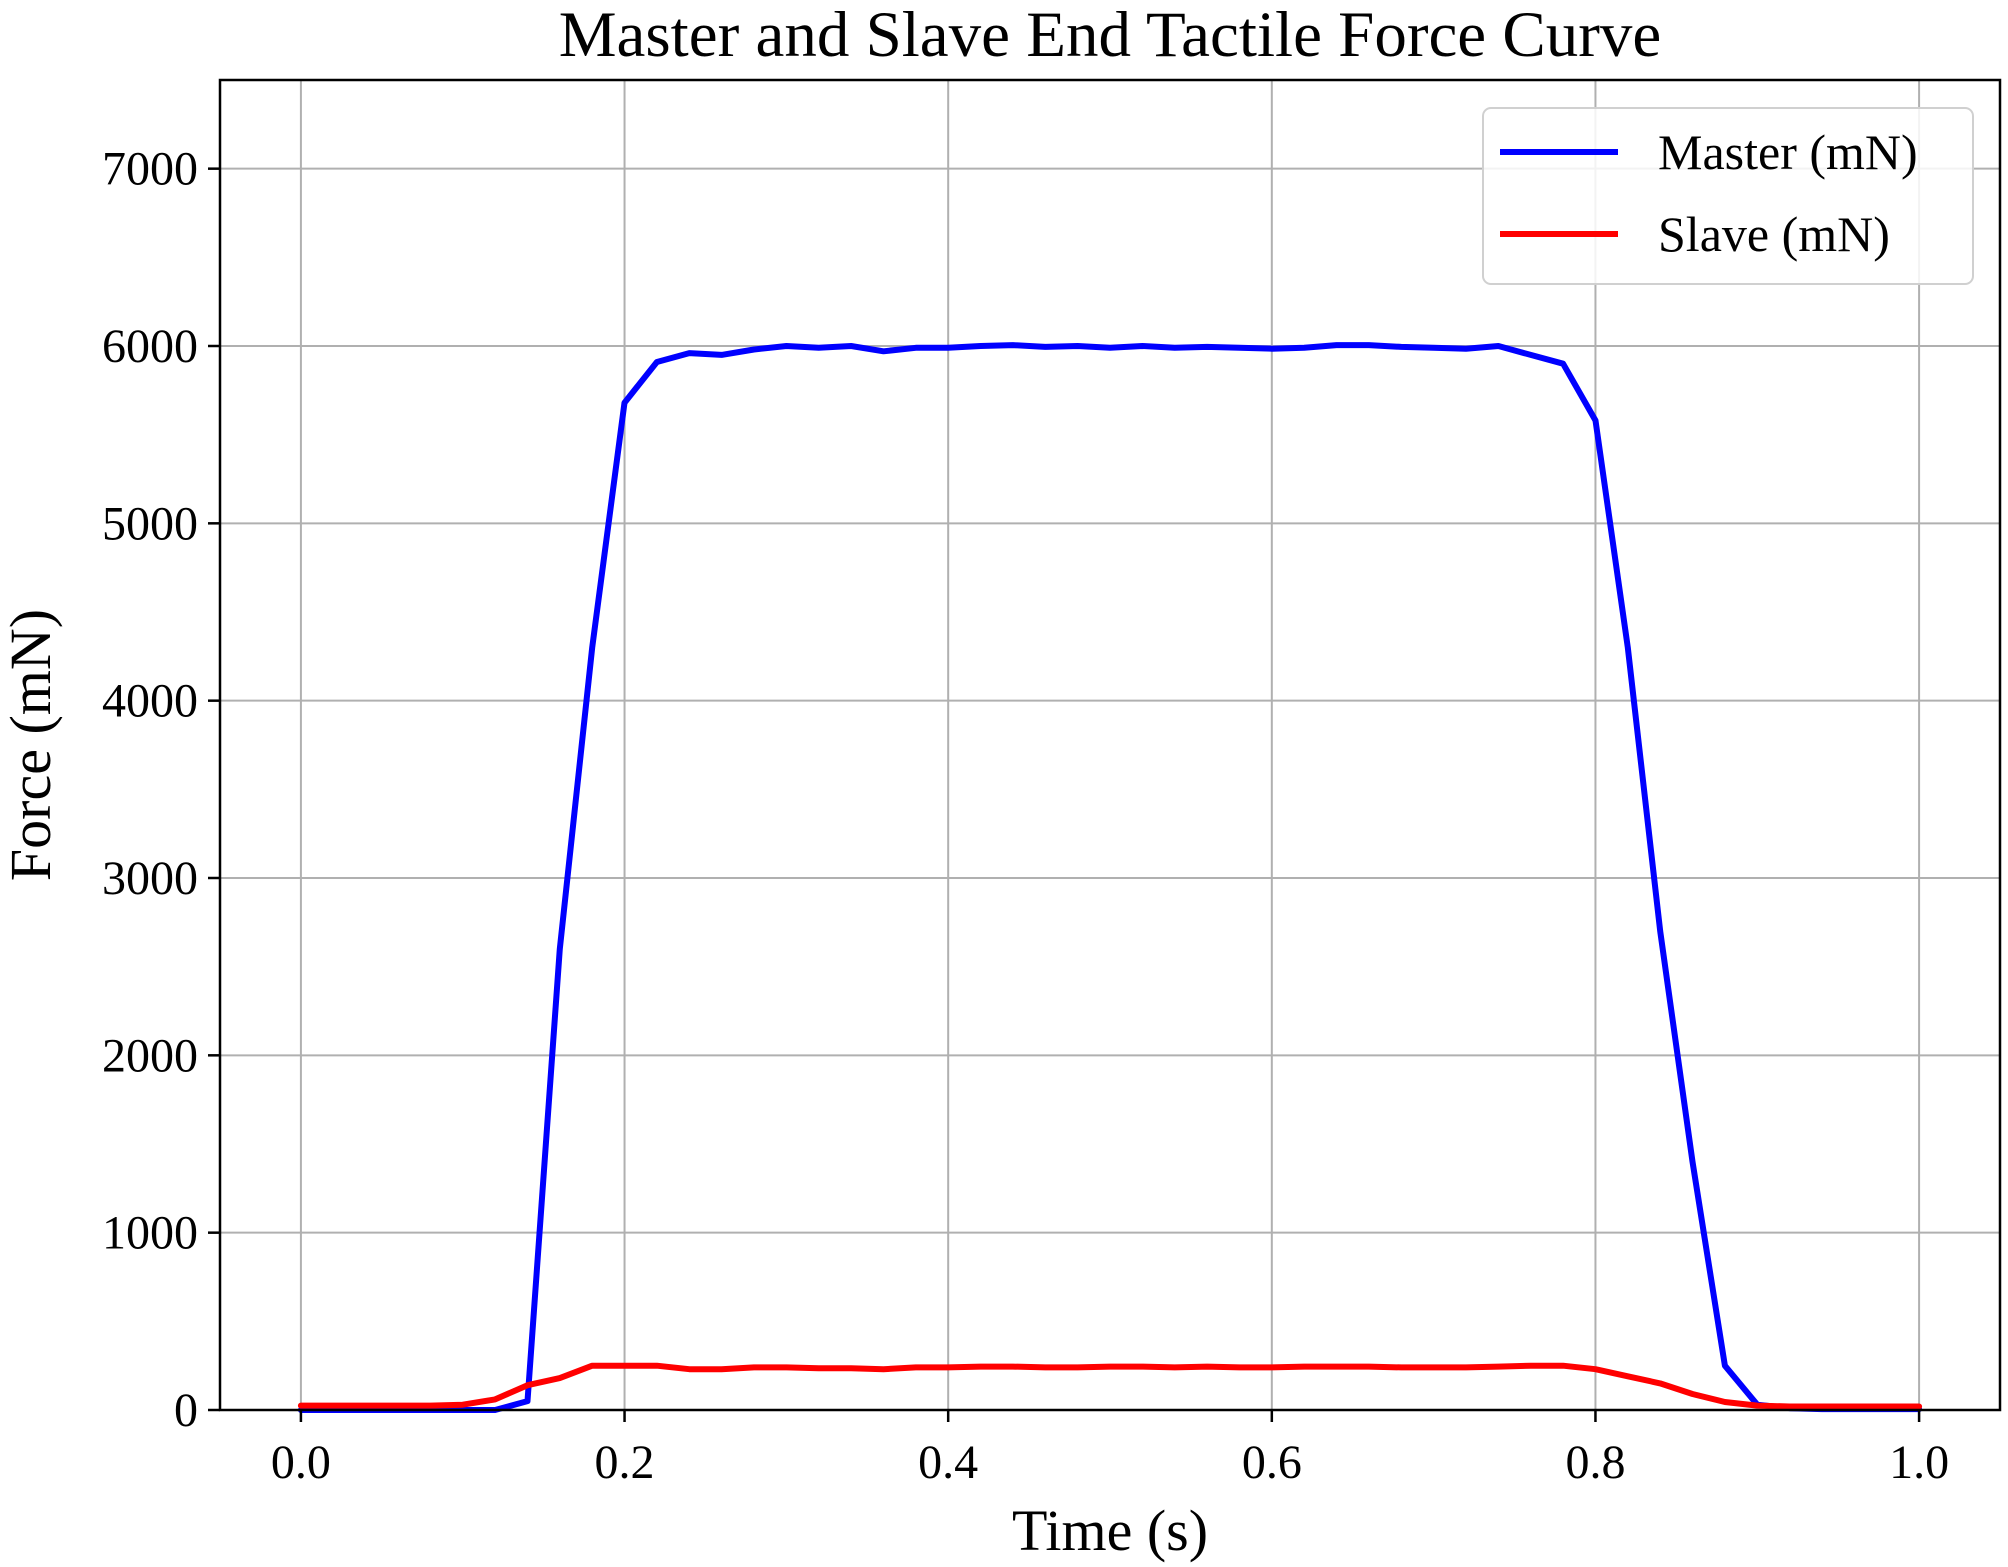 Image resolution: width=2008 pixels, height=1567 pixels. Describe the element at coordinates (1728, 196) in the screenshot. I see `legend: Master (mN) Slave (mN)` at that location.